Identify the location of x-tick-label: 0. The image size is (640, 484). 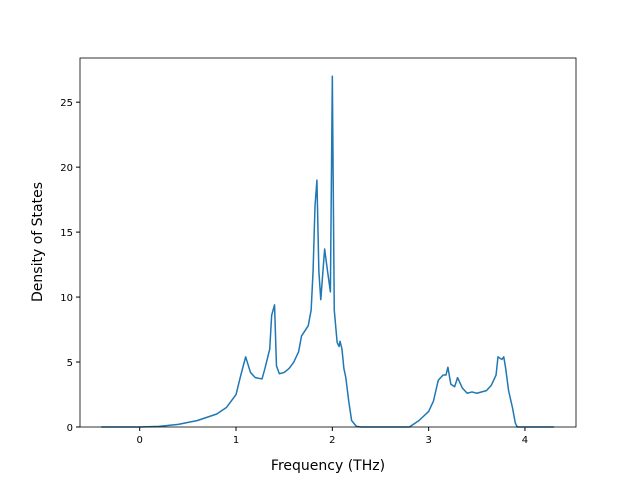
(140, 440).